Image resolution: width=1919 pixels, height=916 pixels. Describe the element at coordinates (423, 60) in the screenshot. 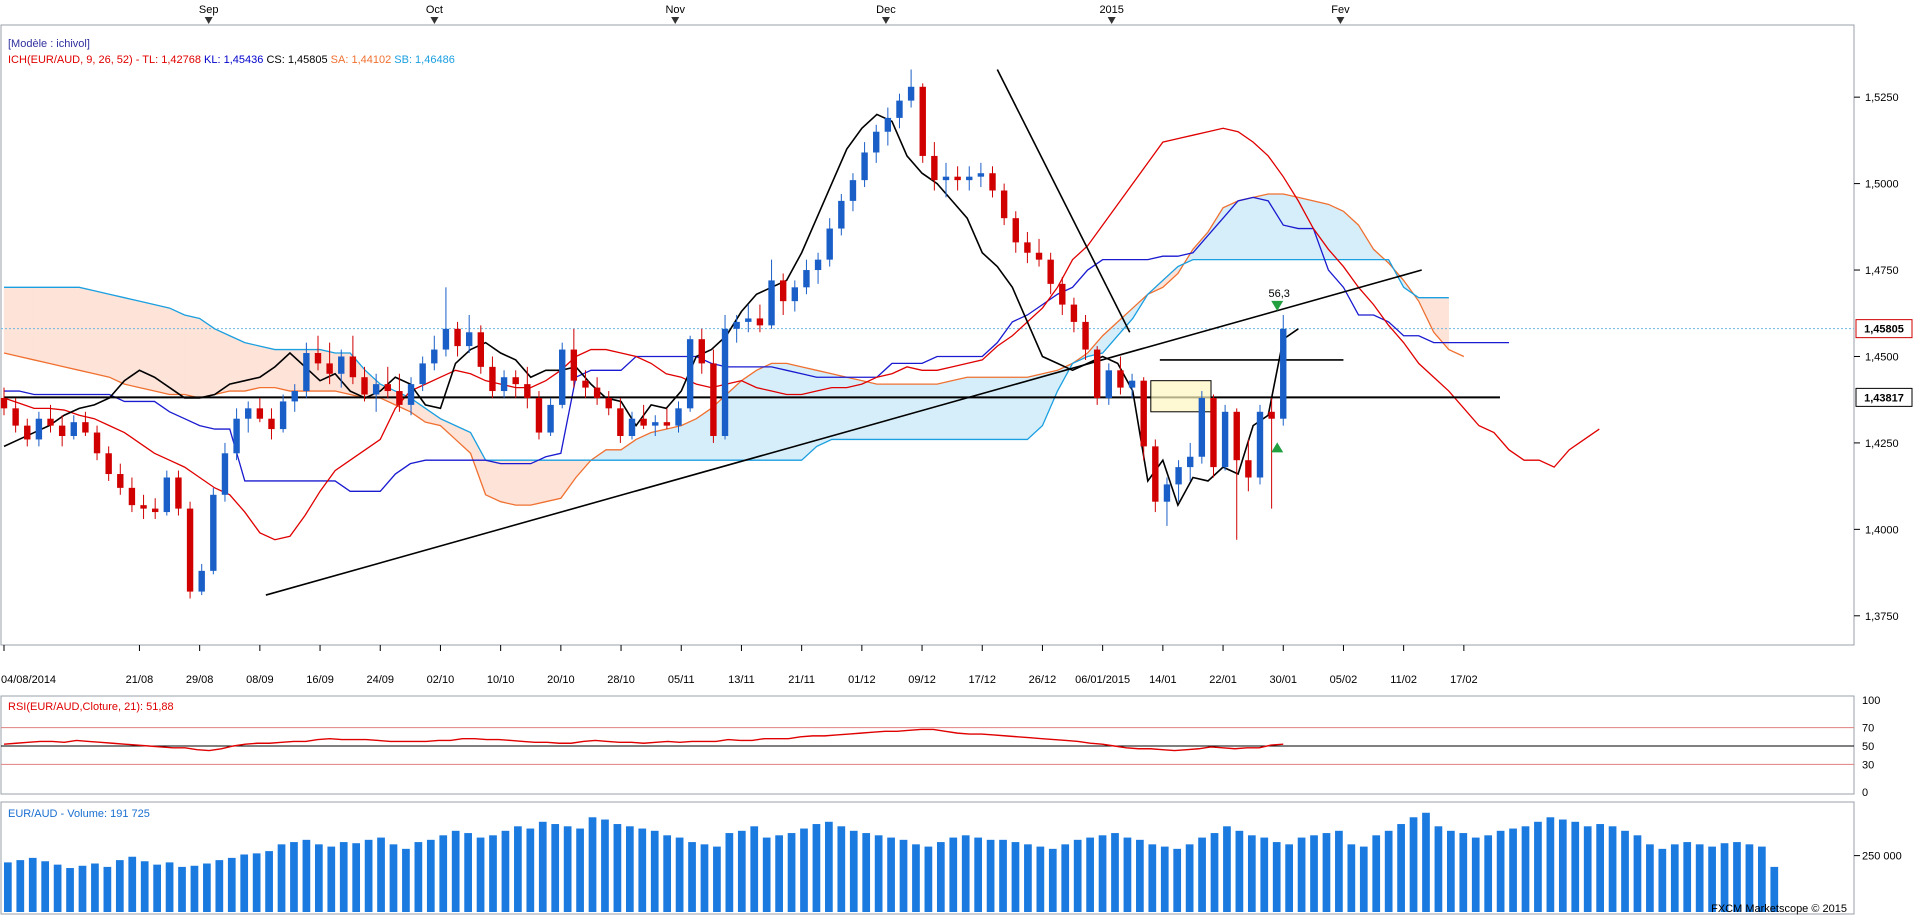

I see `indicator-value: SB: 1,46486` at that location.